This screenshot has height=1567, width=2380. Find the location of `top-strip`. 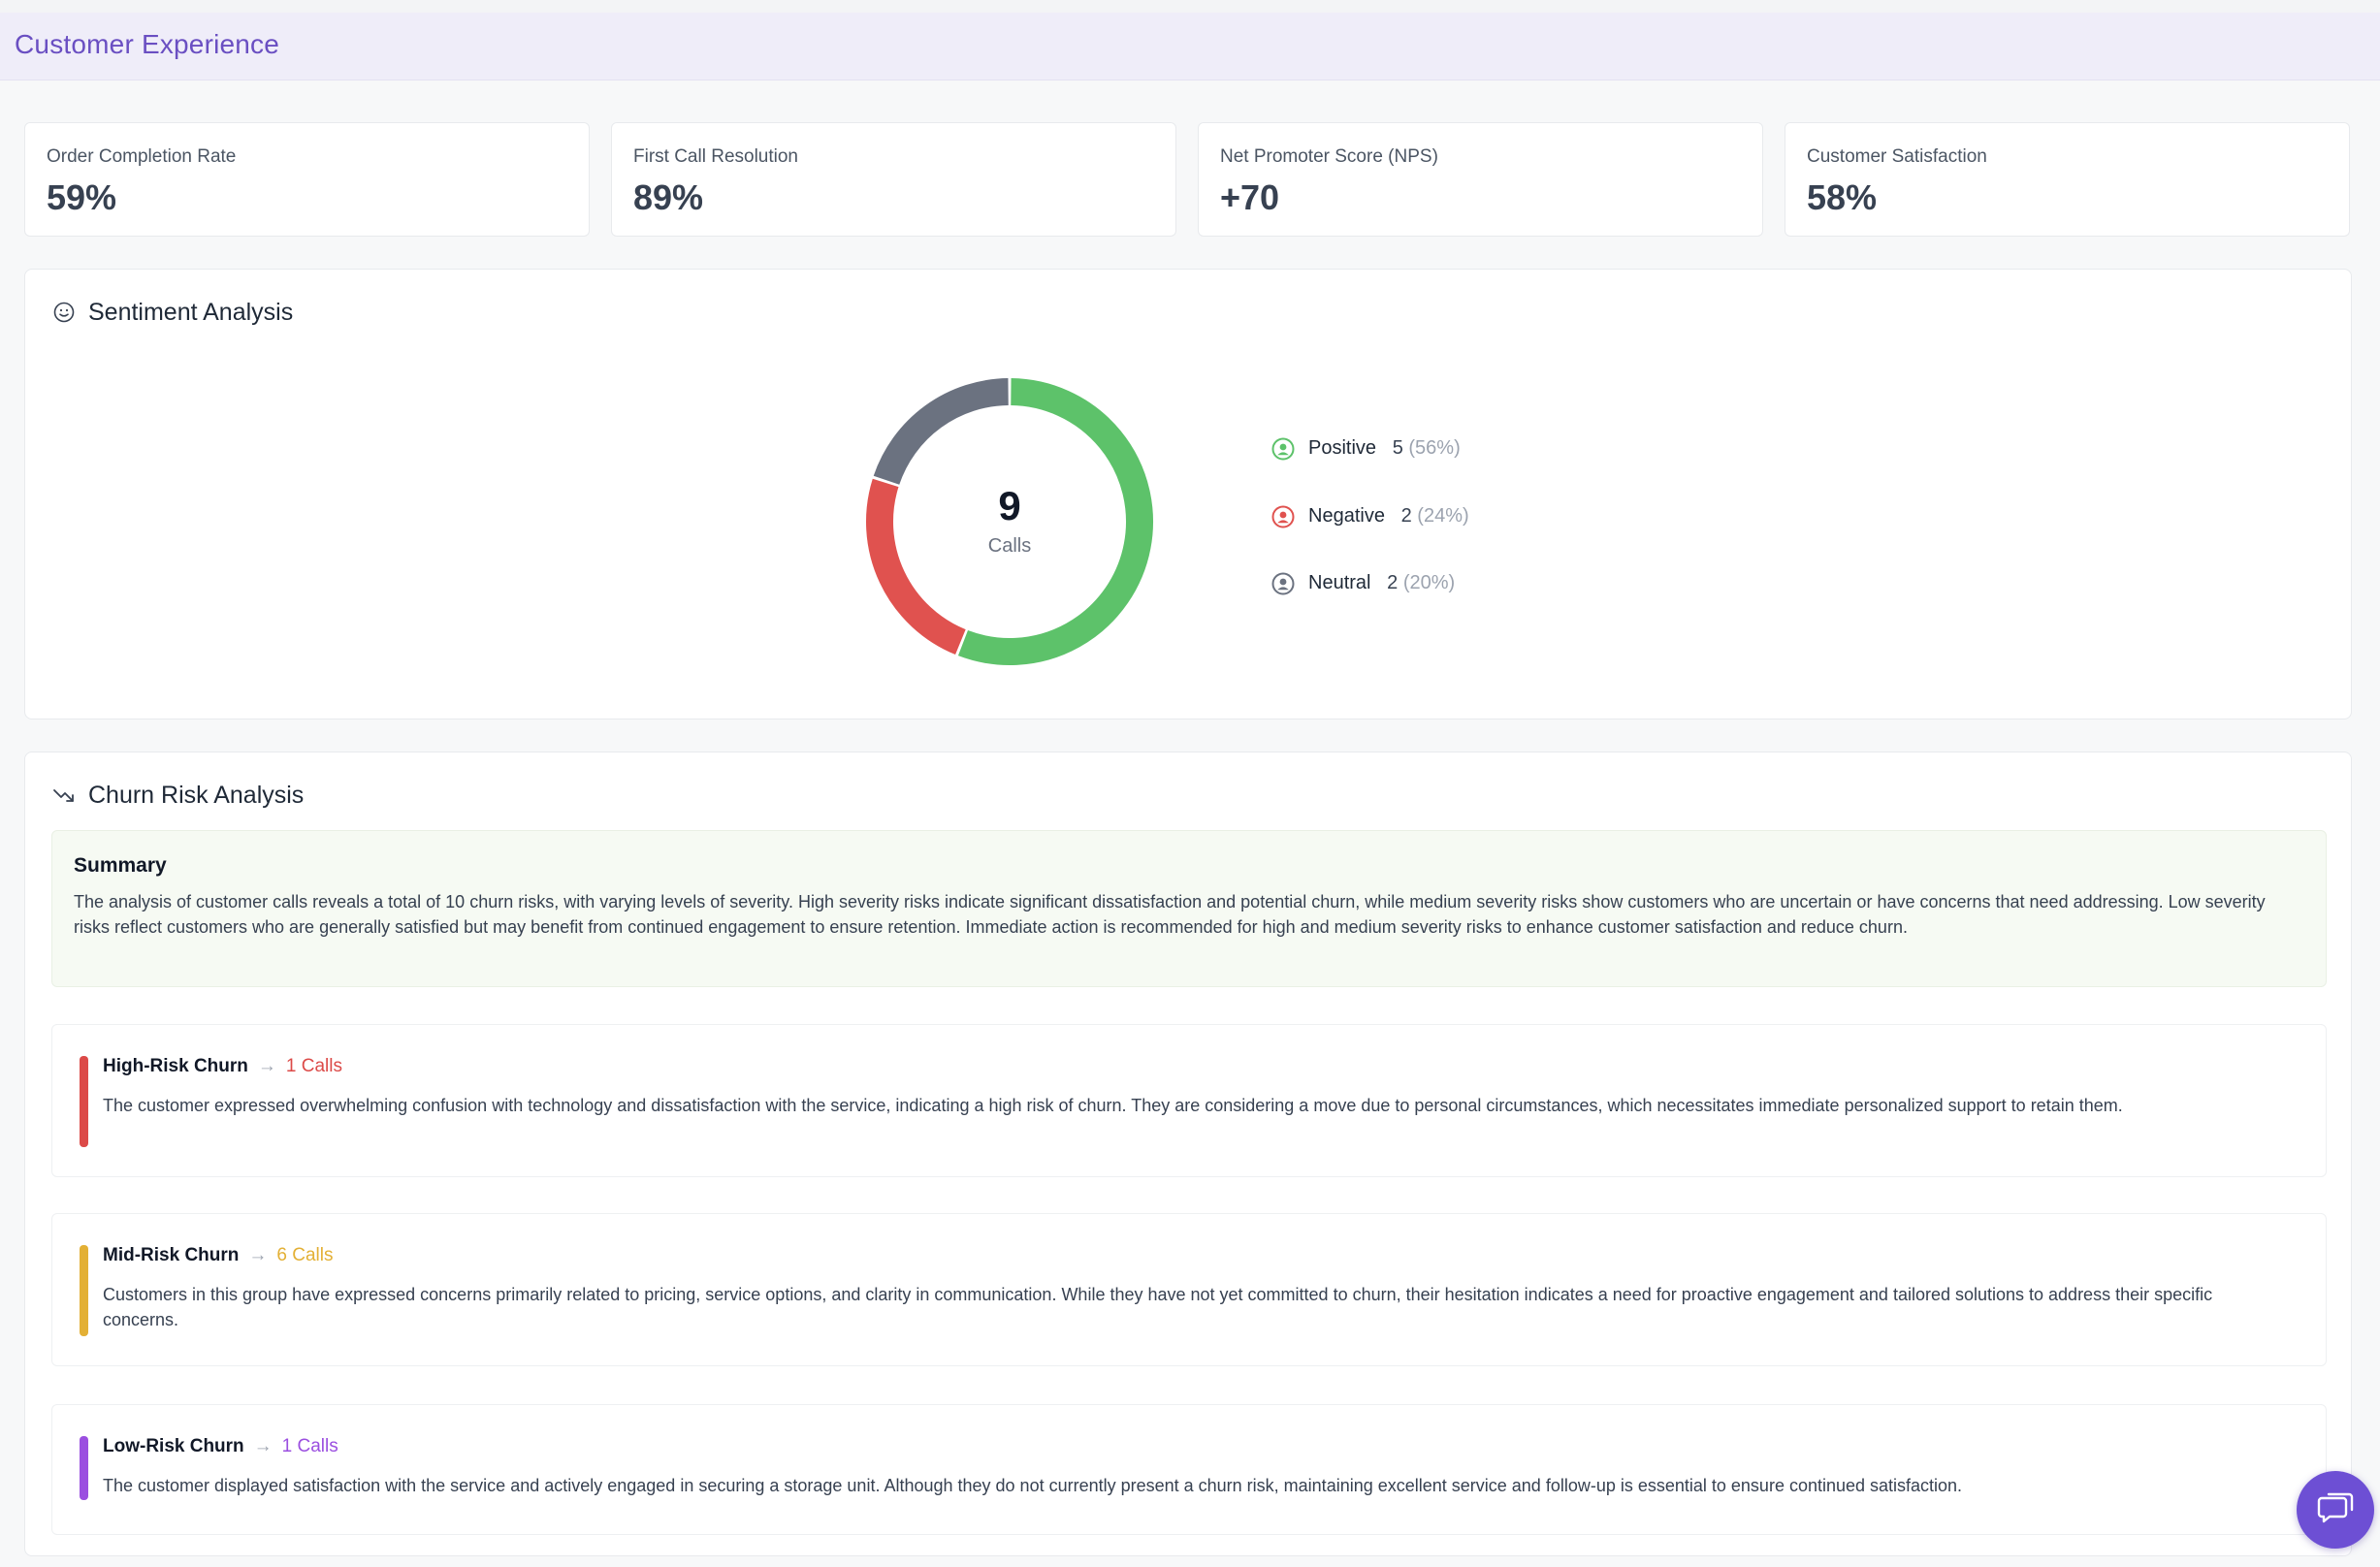

top-strip is located at coordinates (1190, 7).